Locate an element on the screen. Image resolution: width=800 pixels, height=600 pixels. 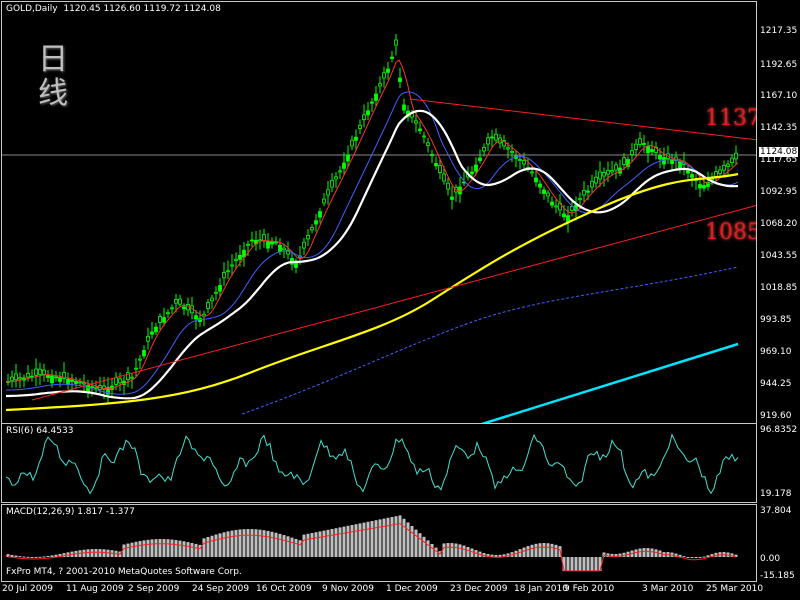
rsi-pane: RSI(6) 64.4533 is located at coordinates (379, 463).